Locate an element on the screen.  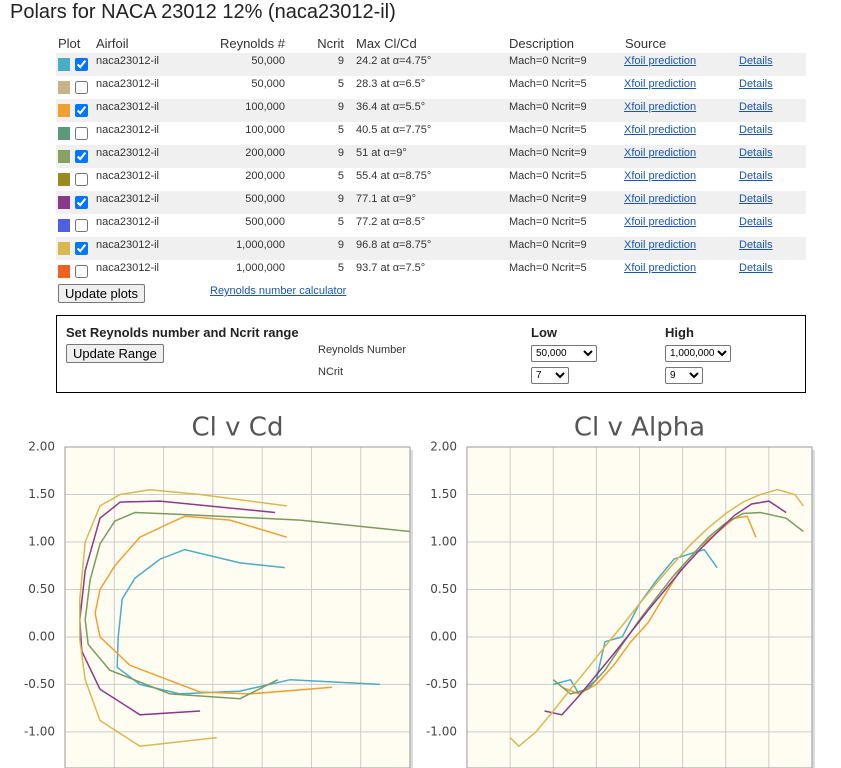
max-clcd-cell: 55.4 at α=8.75° is located at coordinates (394, 176).